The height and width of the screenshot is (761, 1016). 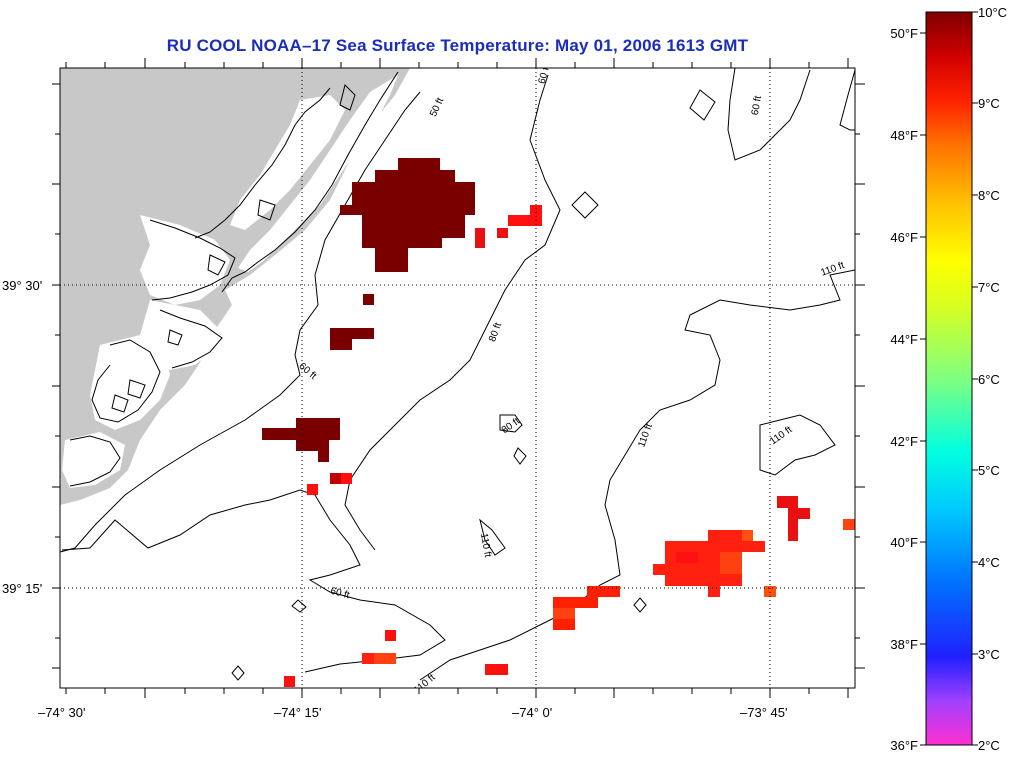 What do you see at coordinates (992, 12) in the screenshot?
I see `colorbar-label-c: 10°C` at bounding box center [992, 12].